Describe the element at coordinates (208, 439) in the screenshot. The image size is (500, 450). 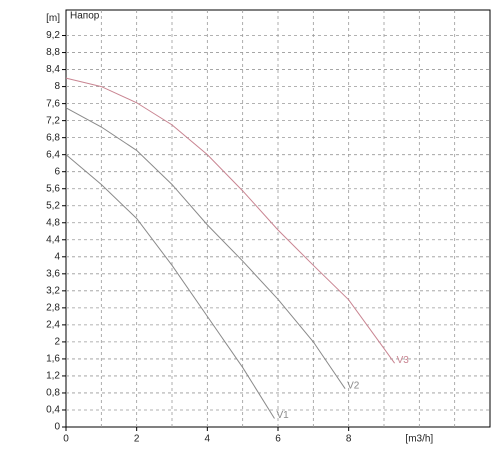
I see `x-tick-label: 4` at that location.